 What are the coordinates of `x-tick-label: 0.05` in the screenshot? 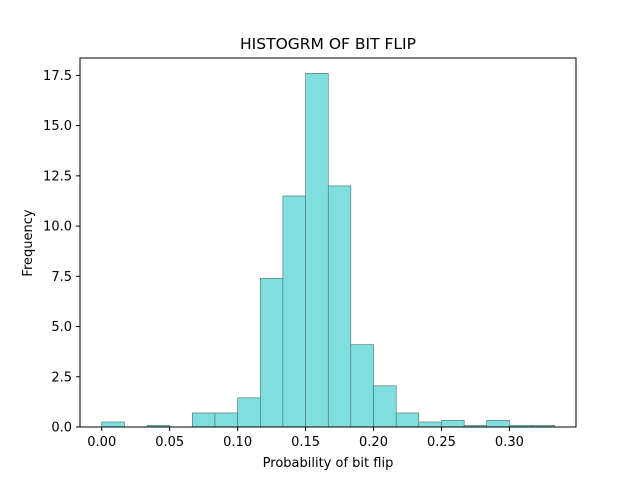 It's located at (169, 442).